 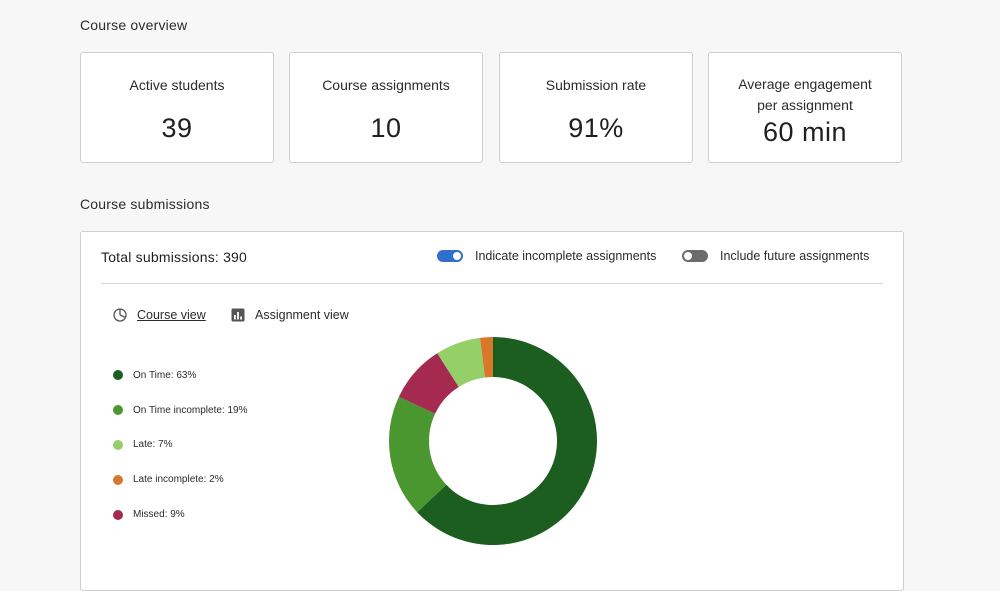 I want to click on card-value: 91%, so click(x=596, y=128).